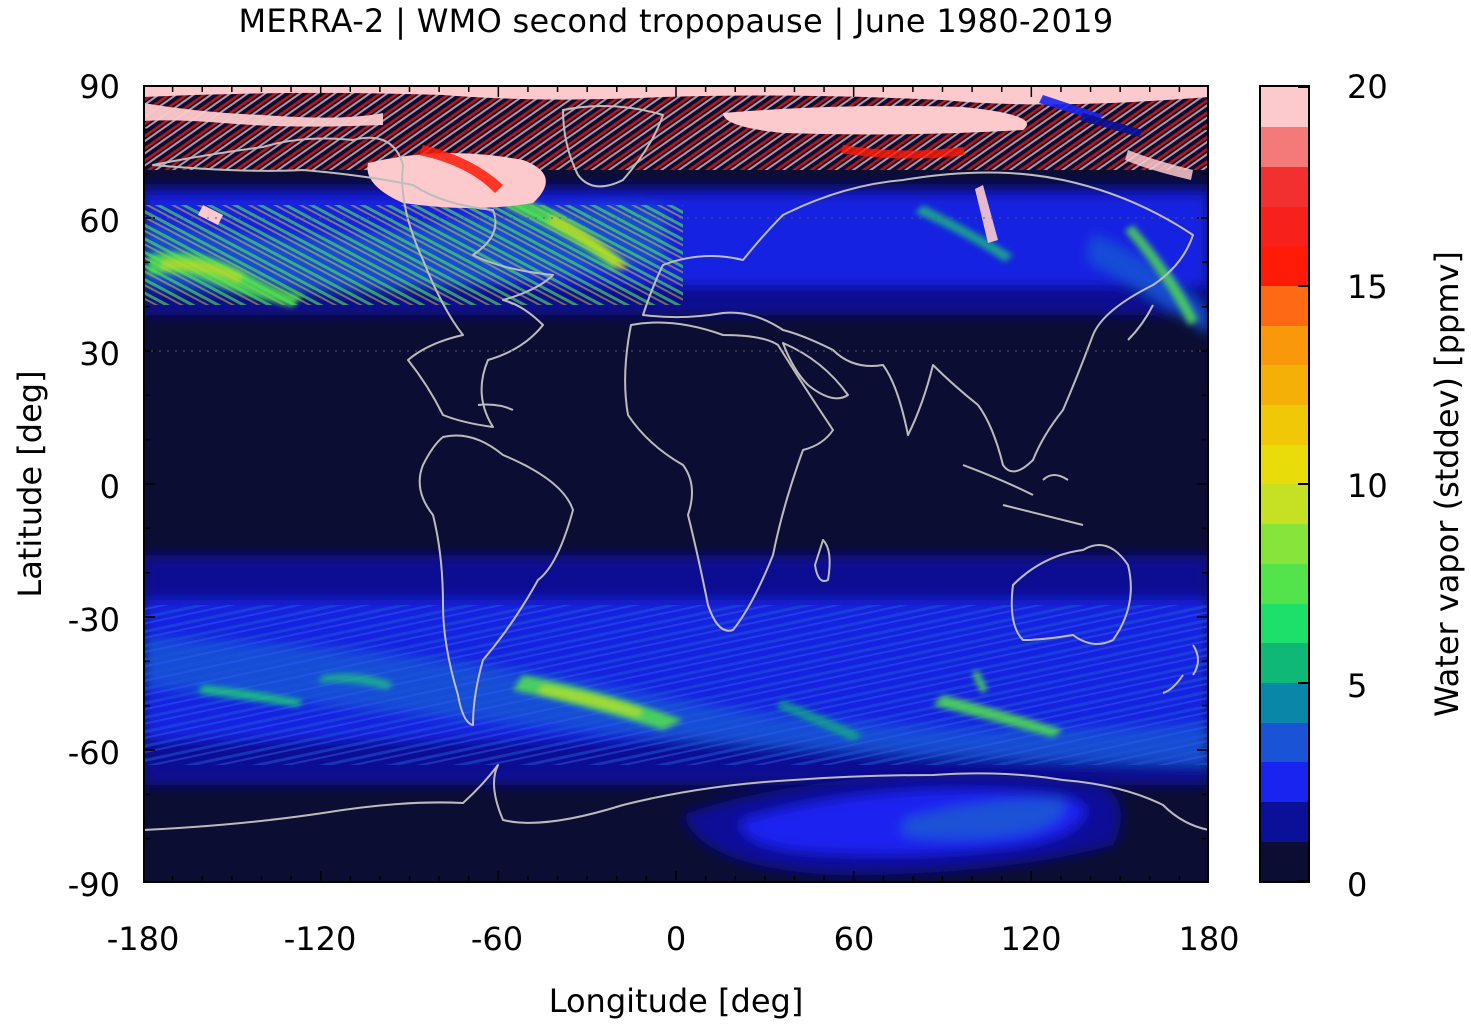  What do you see at coordinates (99, 221) in the screenshot?
I see `y-tick-label: 60` at bounding box center [99, 221].